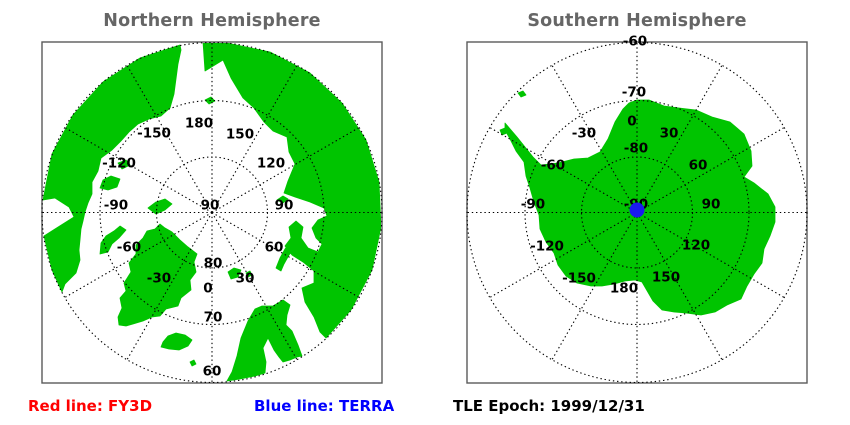 The width and height of the screenshot is (850, 425). What do you see at coordinates (324, 406) in the screenshot?
I see `legend-blue-line-terra: Blue line: TERRA` at bounding box center [324, 406].